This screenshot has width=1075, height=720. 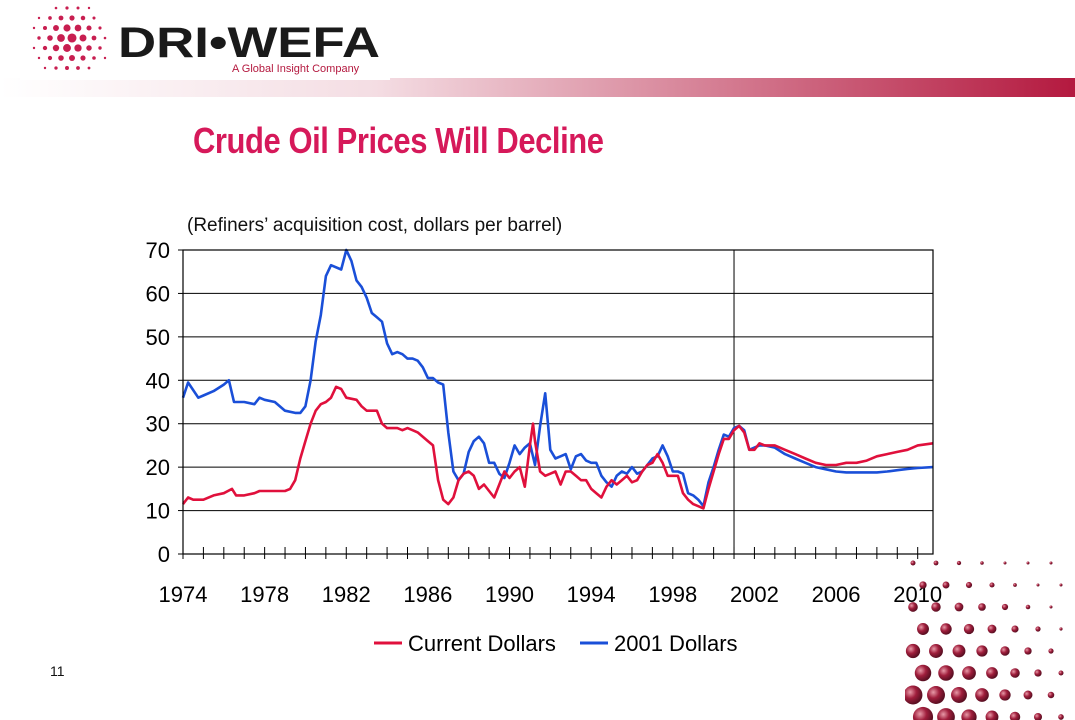 I want to click on legend-label-real: 2001 Dollars, so click(x=676, y=643).